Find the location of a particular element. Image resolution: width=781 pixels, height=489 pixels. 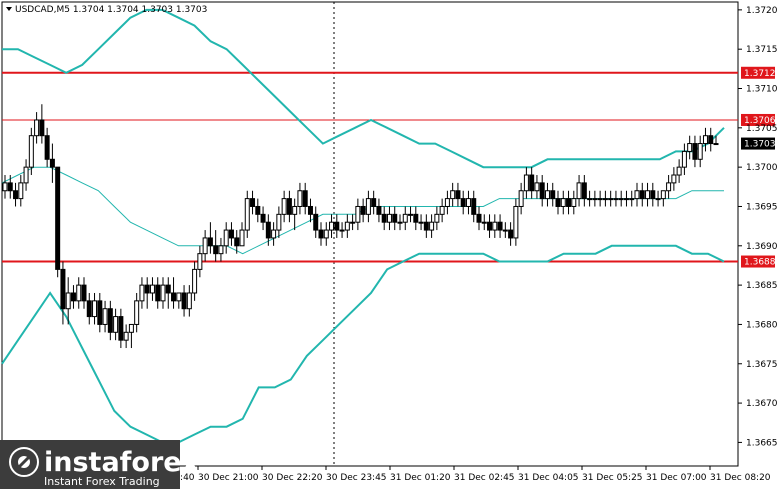

instaforex-logo: instaforex Instant Forex Trading is located at coordinates (99, 464).